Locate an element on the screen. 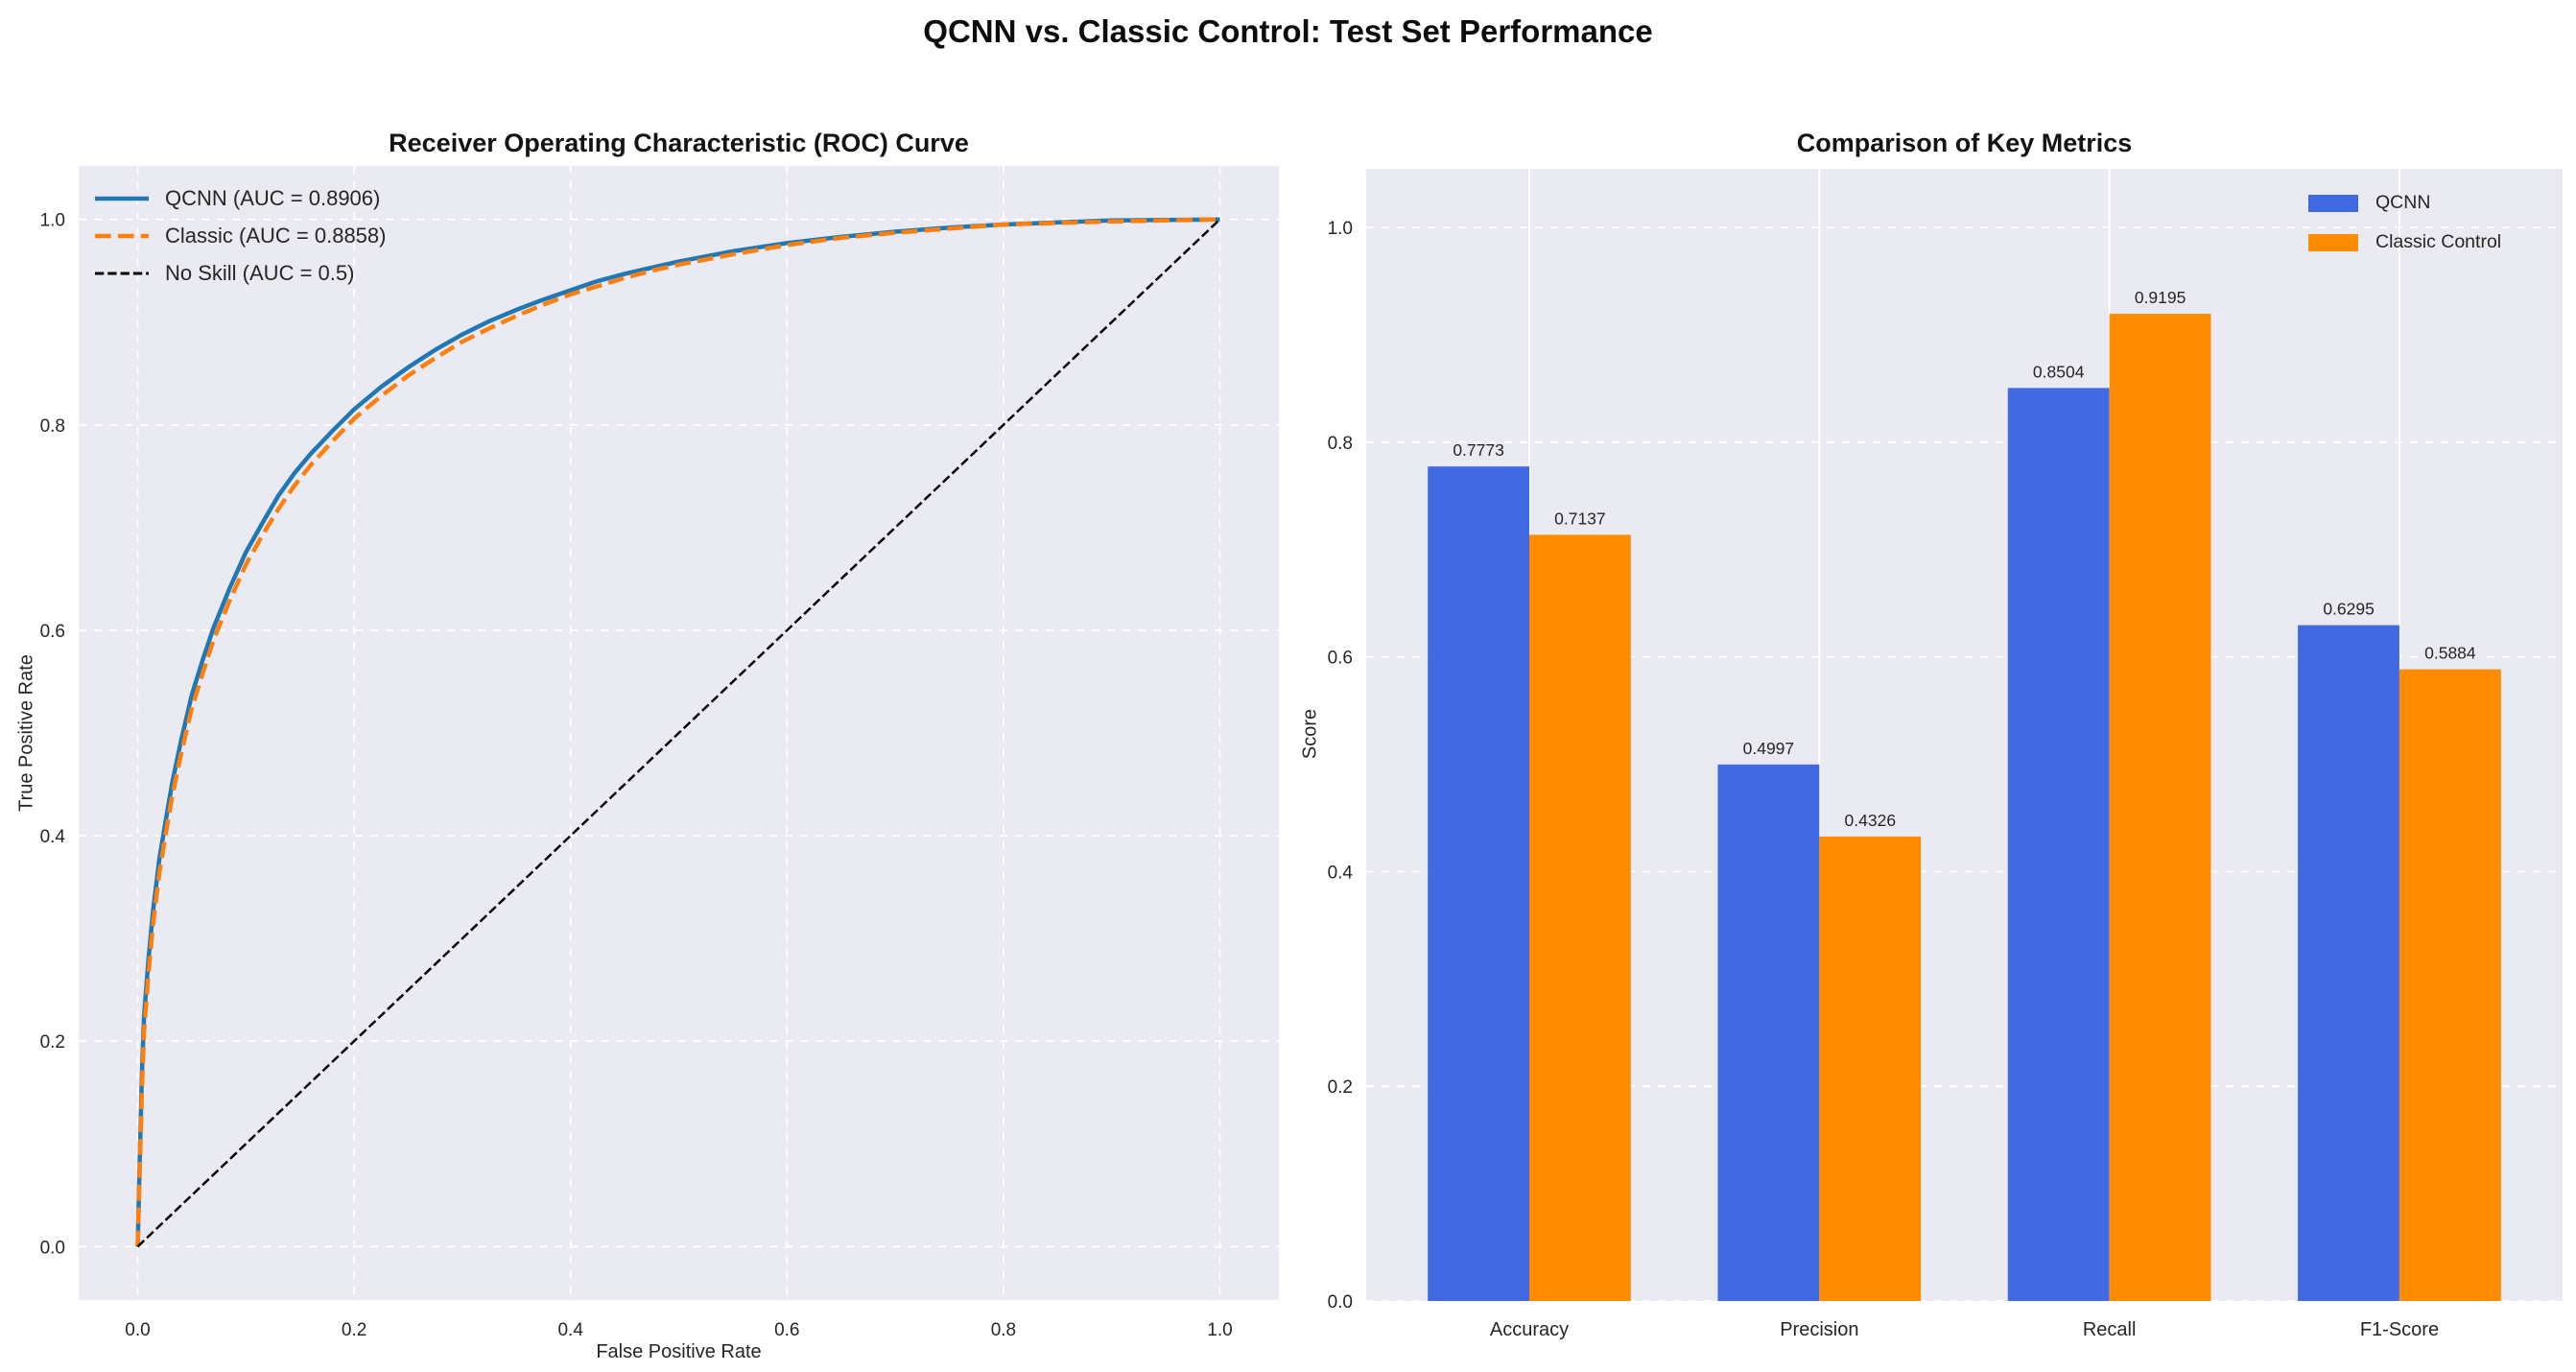 This screenshot has width=2576, height=1372. metrics-y-tick-label: 0.2 is located at coordinates (1341, 1087).